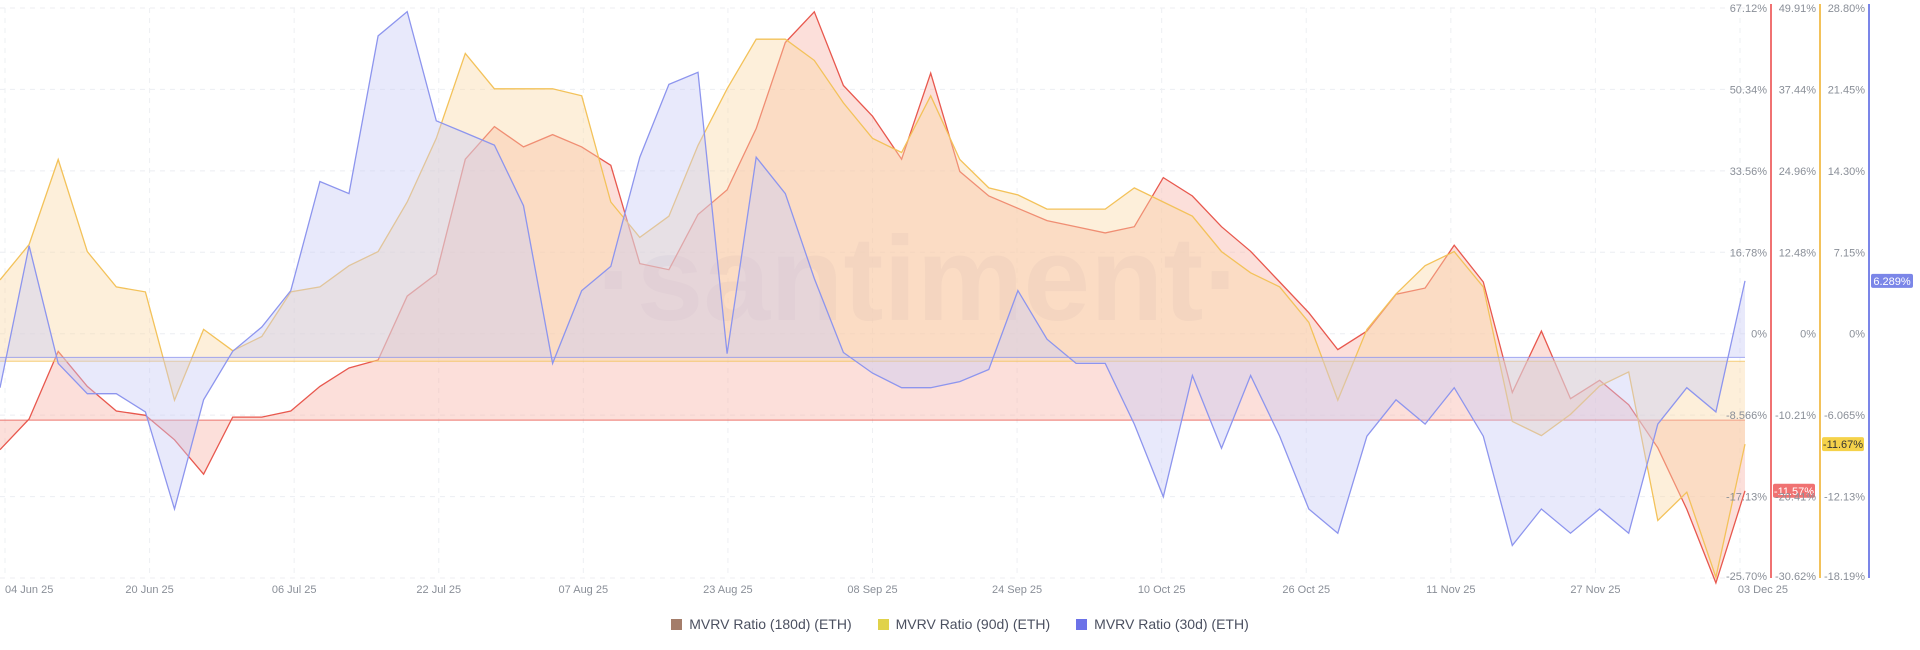 The height and width of the screenshot is (650, 1920). I want to click on y-tick-label: 50.34%, so click(1749, 90).